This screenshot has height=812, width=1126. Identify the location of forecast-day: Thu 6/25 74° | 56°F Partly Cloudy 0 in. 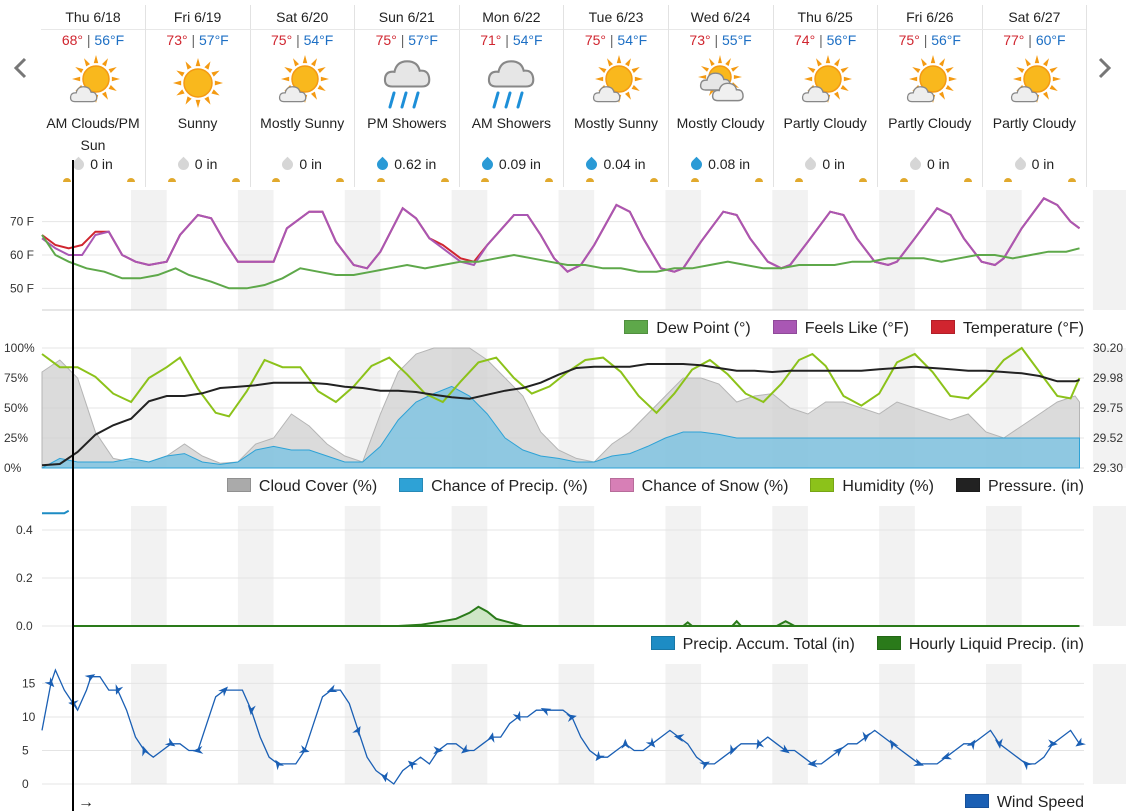
(826, 96).